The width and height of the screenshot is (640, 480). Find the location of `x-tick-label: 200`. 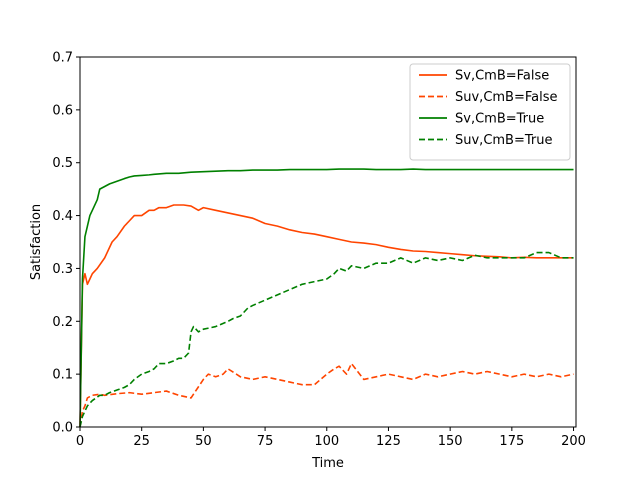

x-tick-label: 200 is located at coordinates (573, 441).